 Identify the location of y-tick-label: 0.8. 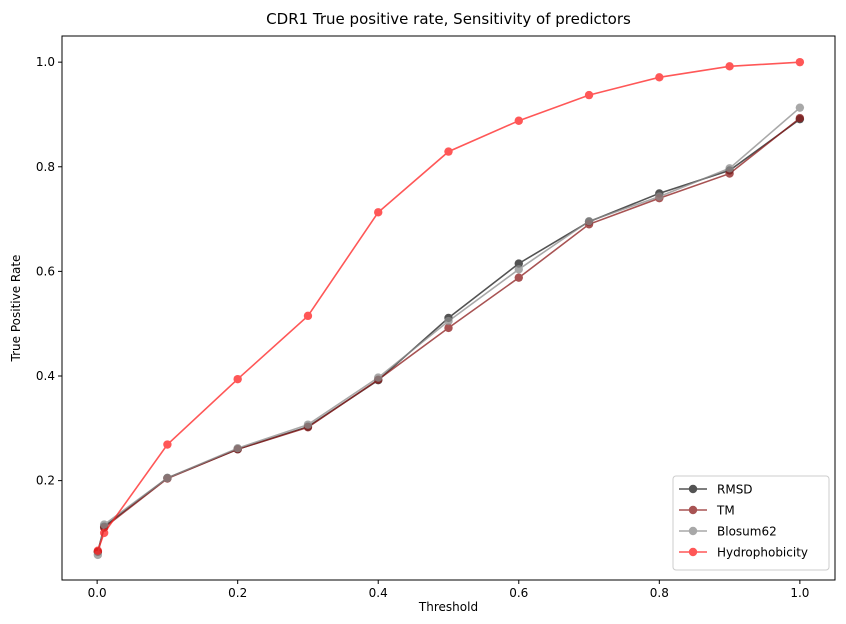
(45, 167).